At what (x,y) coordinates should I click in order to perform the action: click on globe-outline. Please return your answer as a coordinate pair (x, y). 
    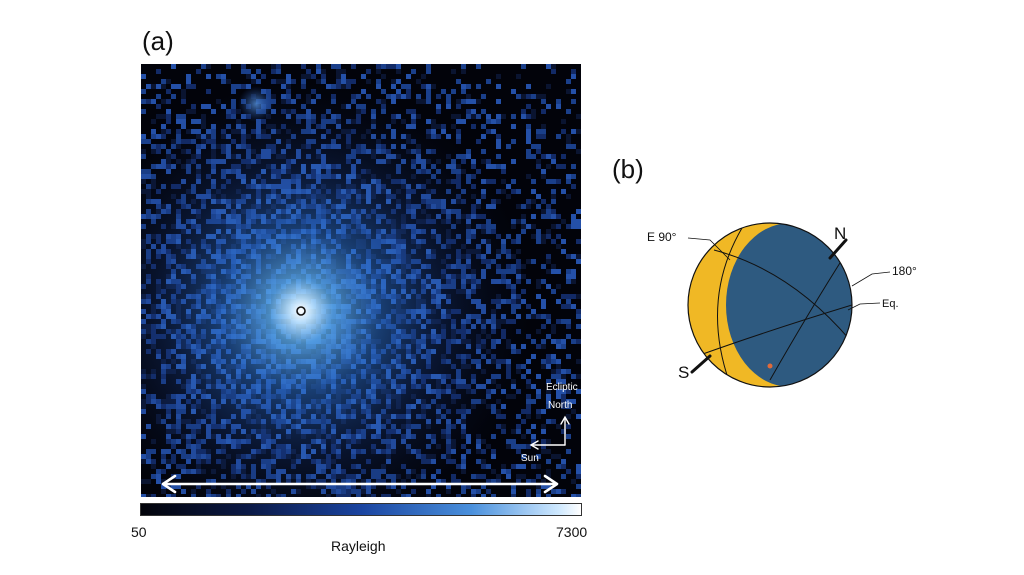
    Looking at the image, I should click on (770, 305).